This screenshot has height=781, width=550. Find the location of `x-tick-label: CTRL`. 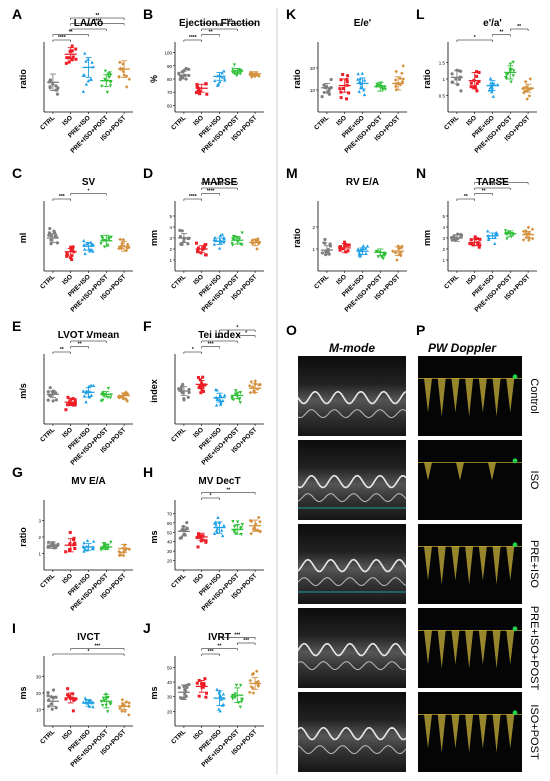

x-tick-label: CTRL is located at coordinates (47, 122).